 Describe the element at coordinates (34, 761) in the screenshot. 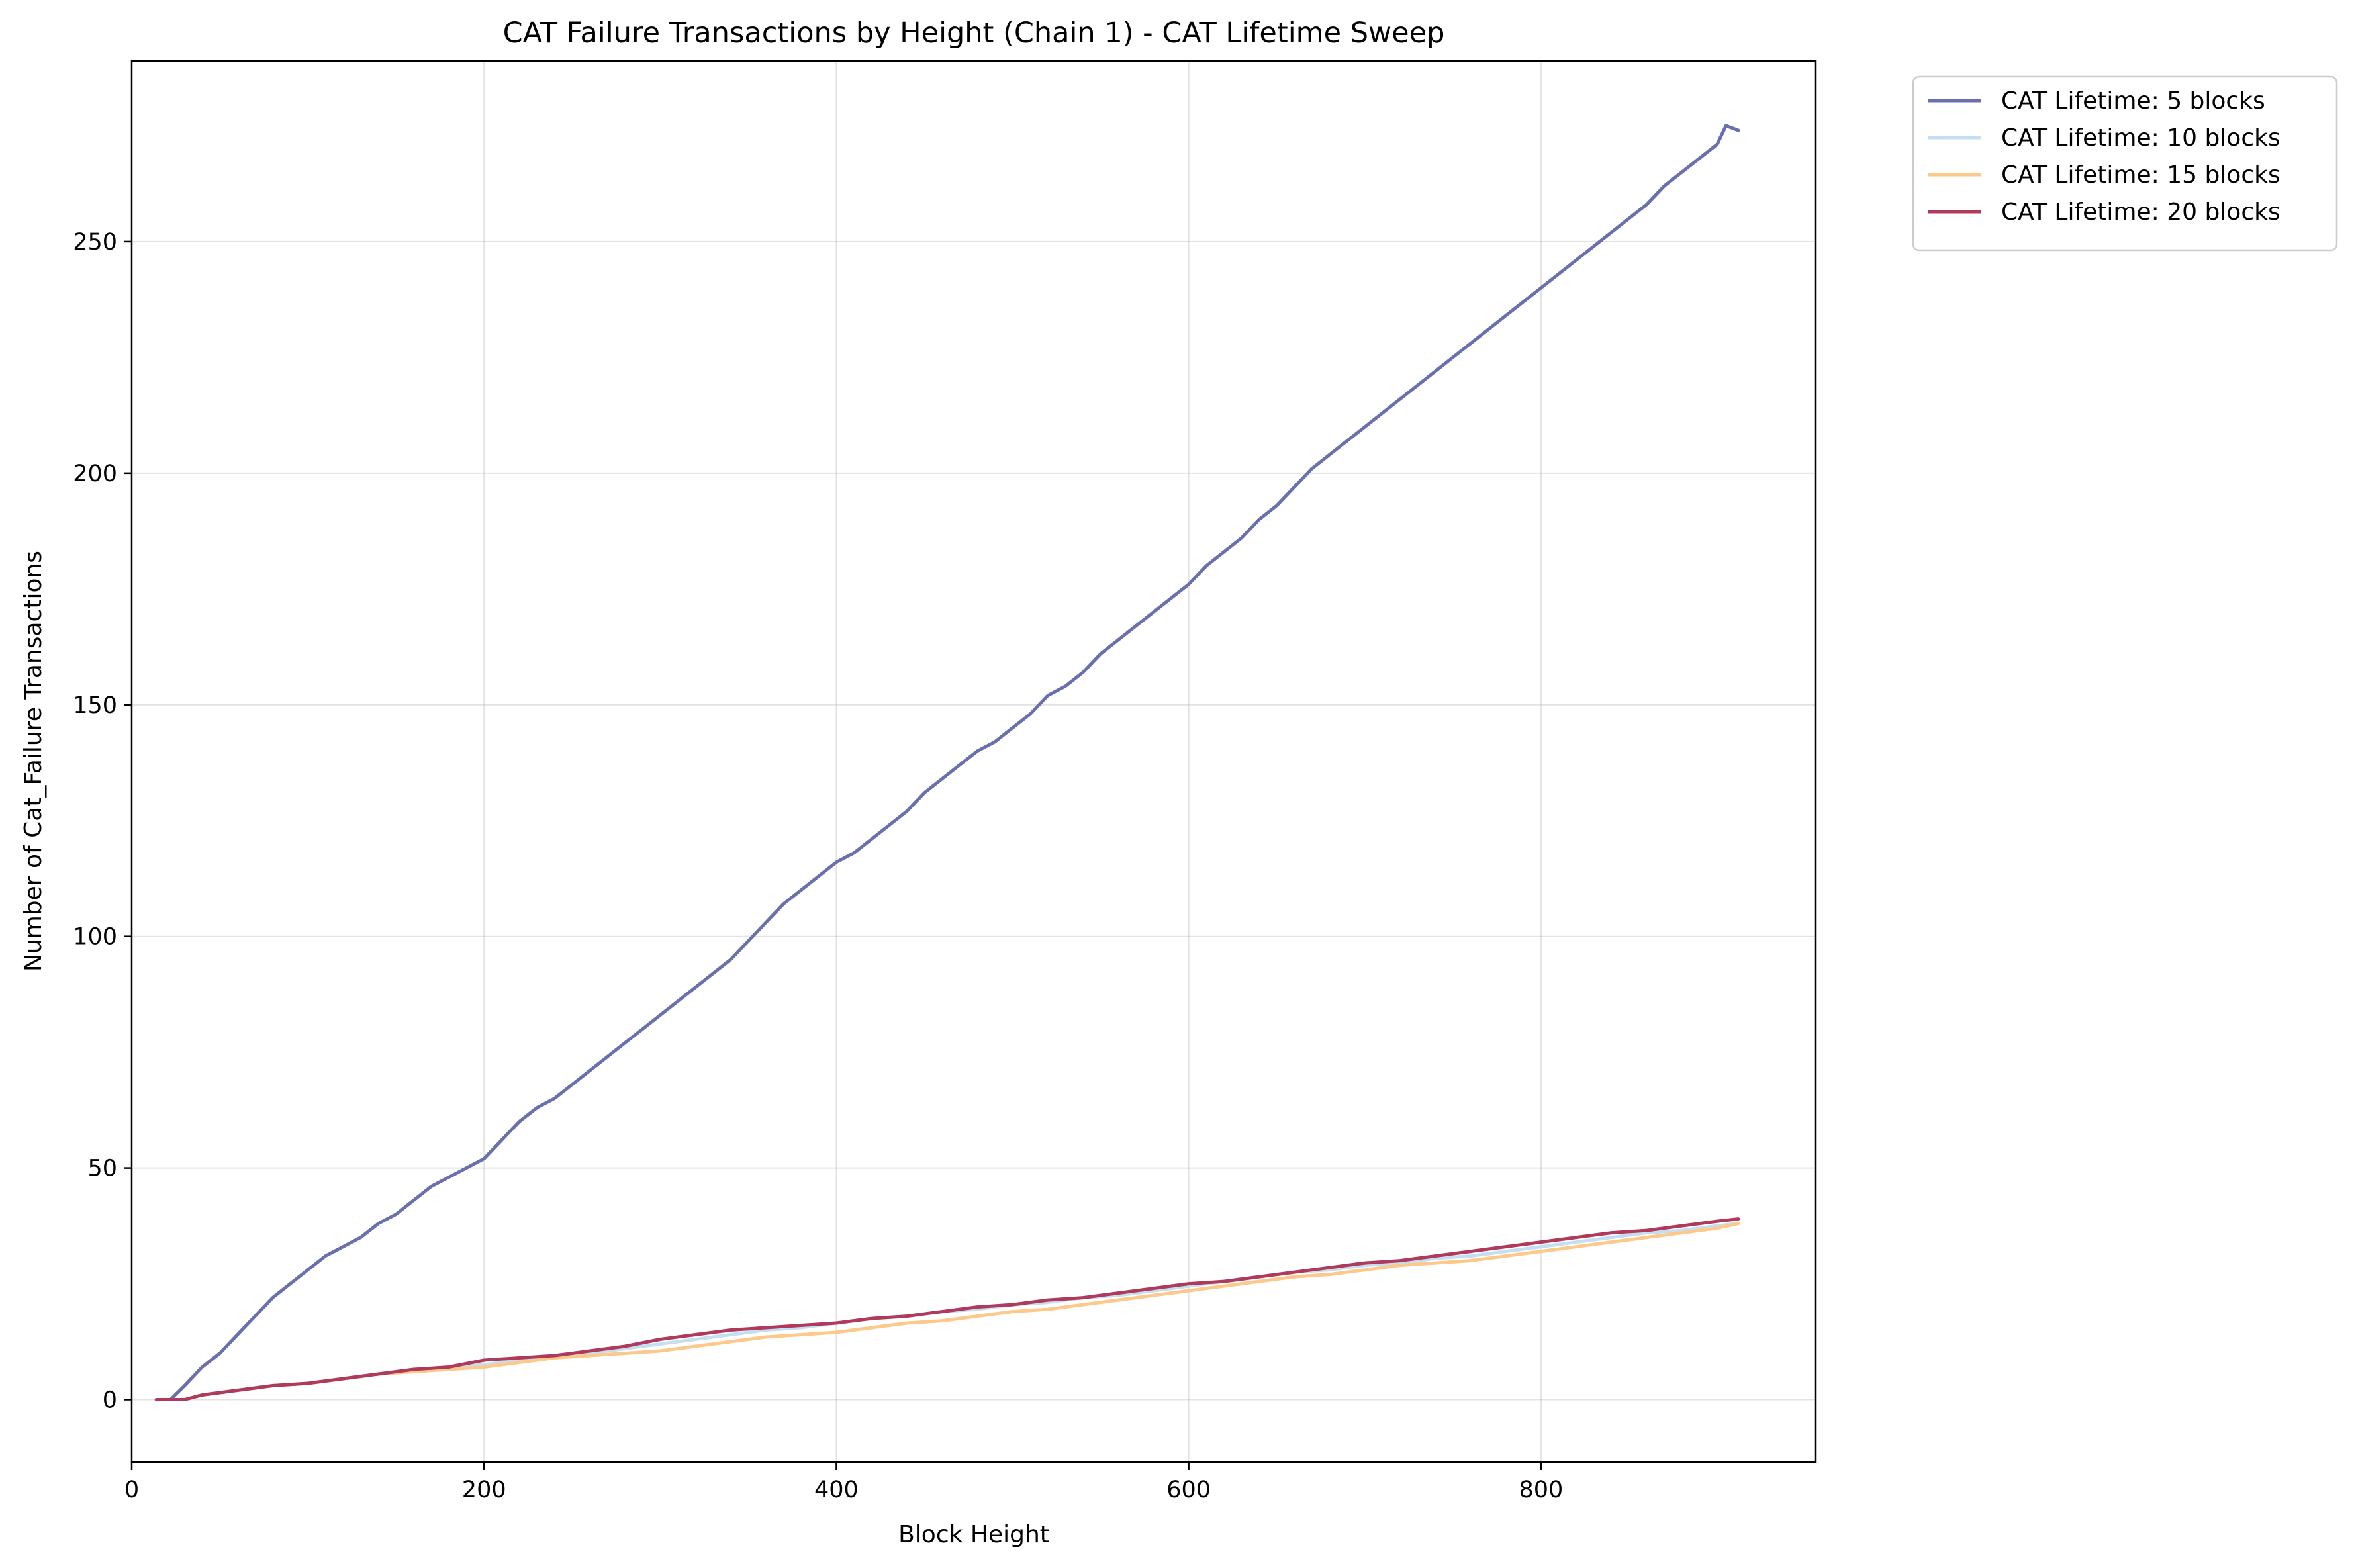

I see `y-axis-label: Number of Cat_Failure Transactions` at that location.